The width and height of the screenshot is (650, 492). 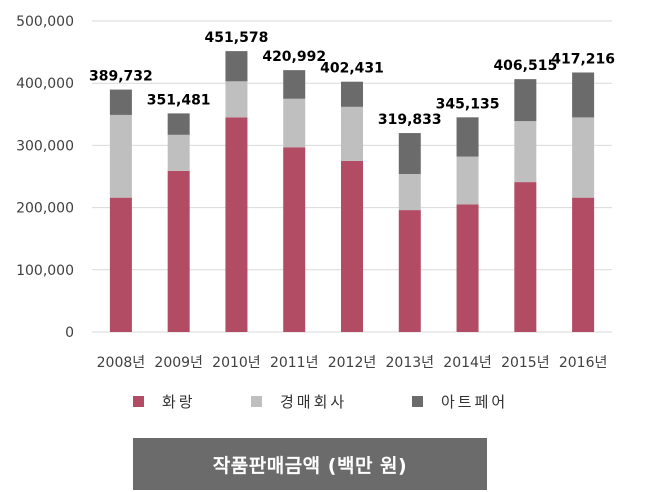 I want to click on legend-swatch-gallery, so click(x=138, y=401).